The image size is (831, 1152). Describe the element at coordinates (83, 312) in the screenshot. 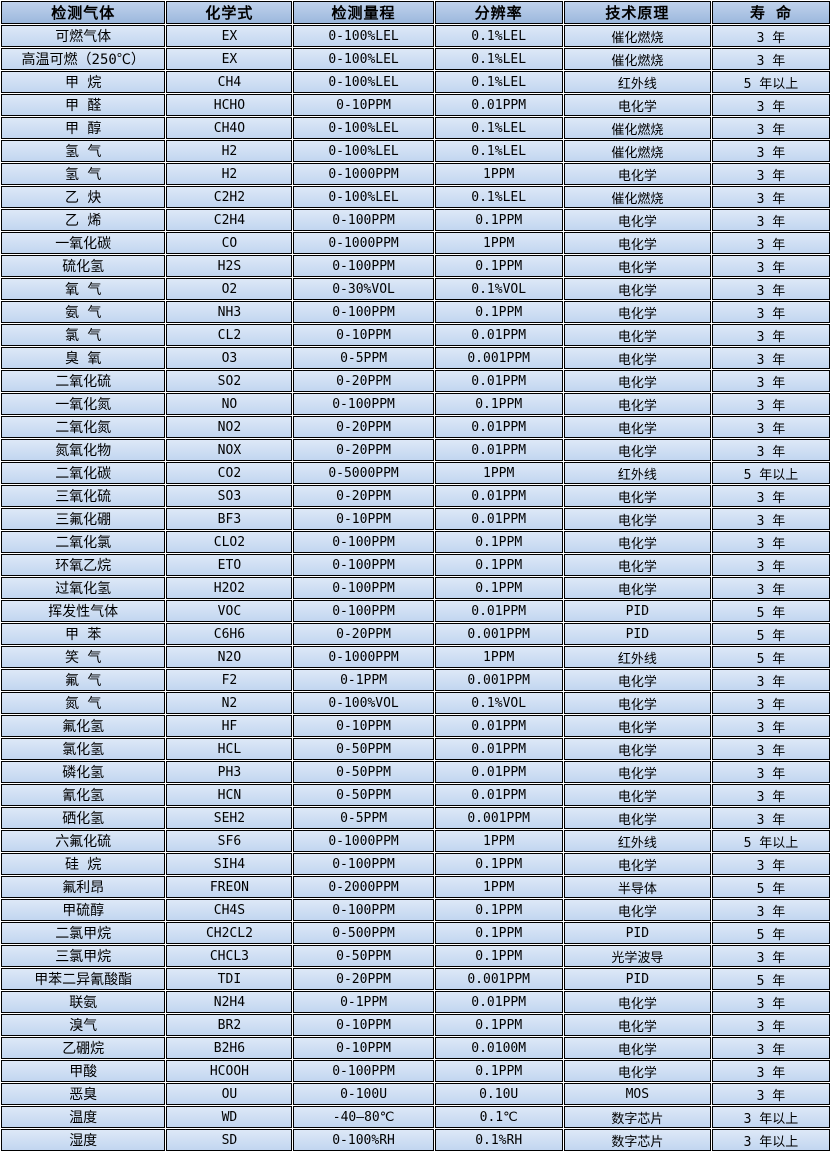

I see `cell-gas: 氨 气` at that location.